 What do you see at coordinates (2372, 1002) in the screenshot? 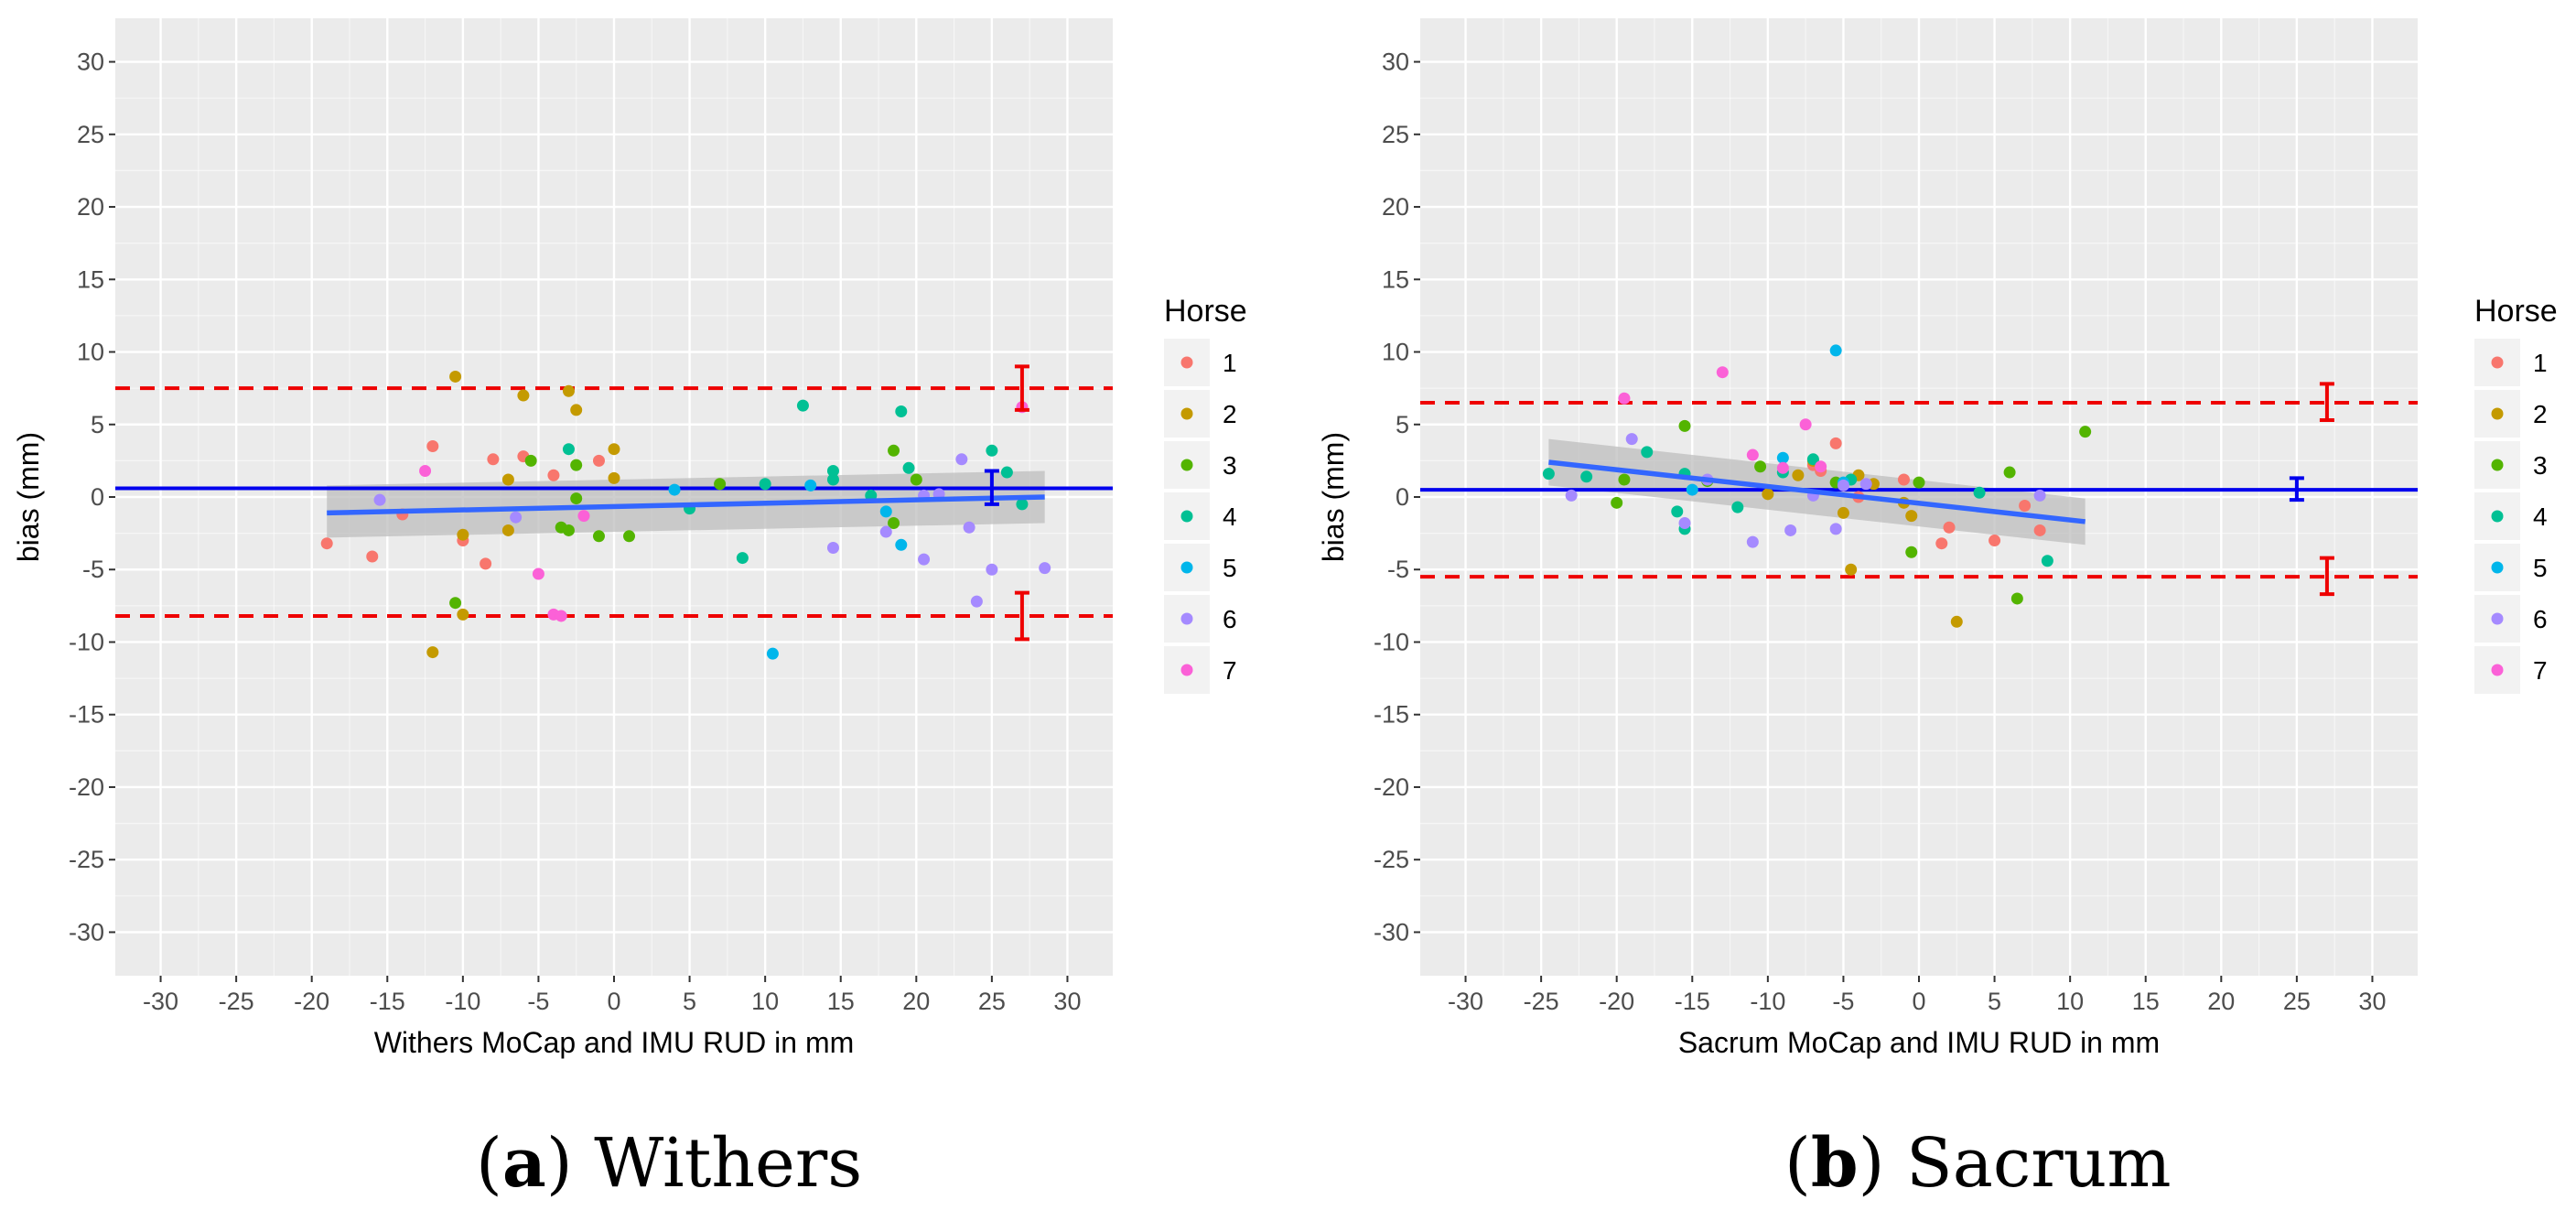
I see `x-tick-label: 30` at bounding box center [2372, 1002].